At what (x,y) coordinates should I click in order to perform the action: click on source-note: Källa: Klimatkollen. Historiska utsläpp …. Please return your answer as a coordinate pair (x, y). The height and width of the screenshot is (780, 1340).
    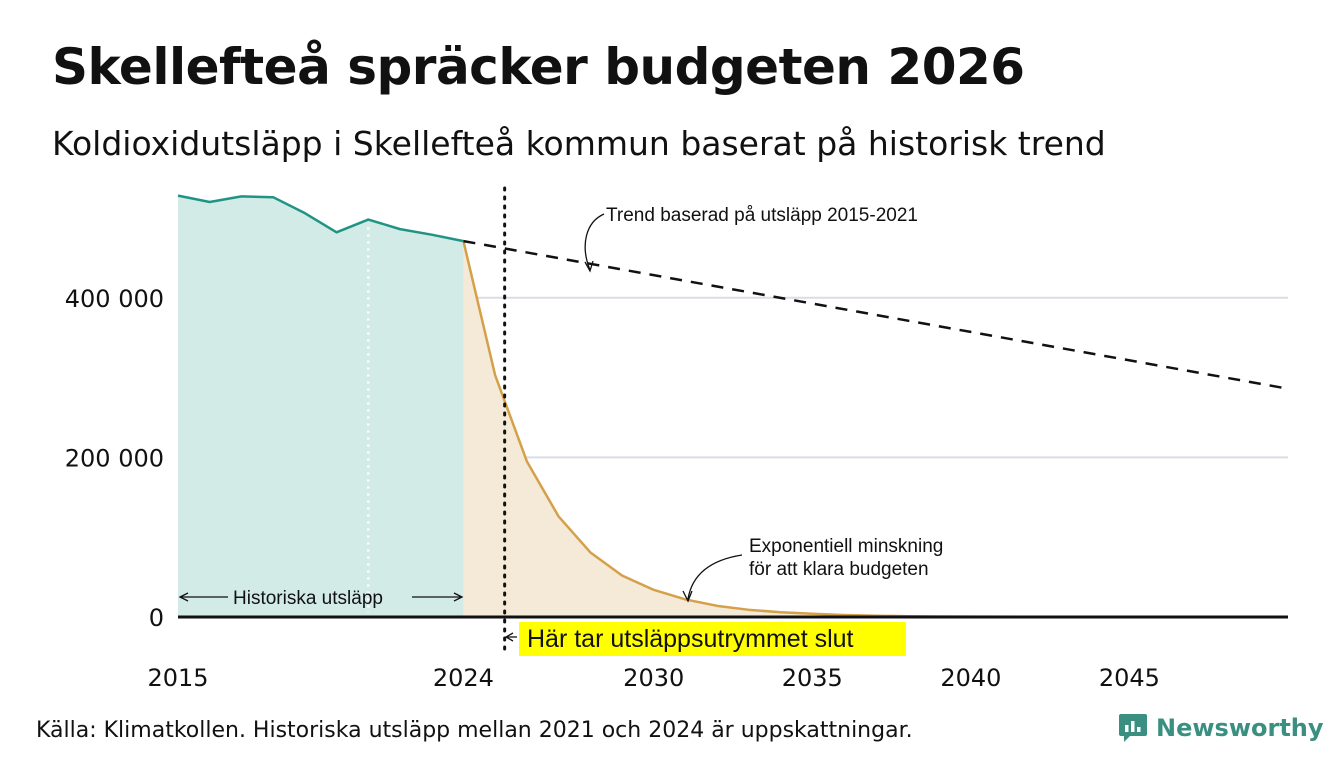
    Looking at the image, I should click on (474, 730).